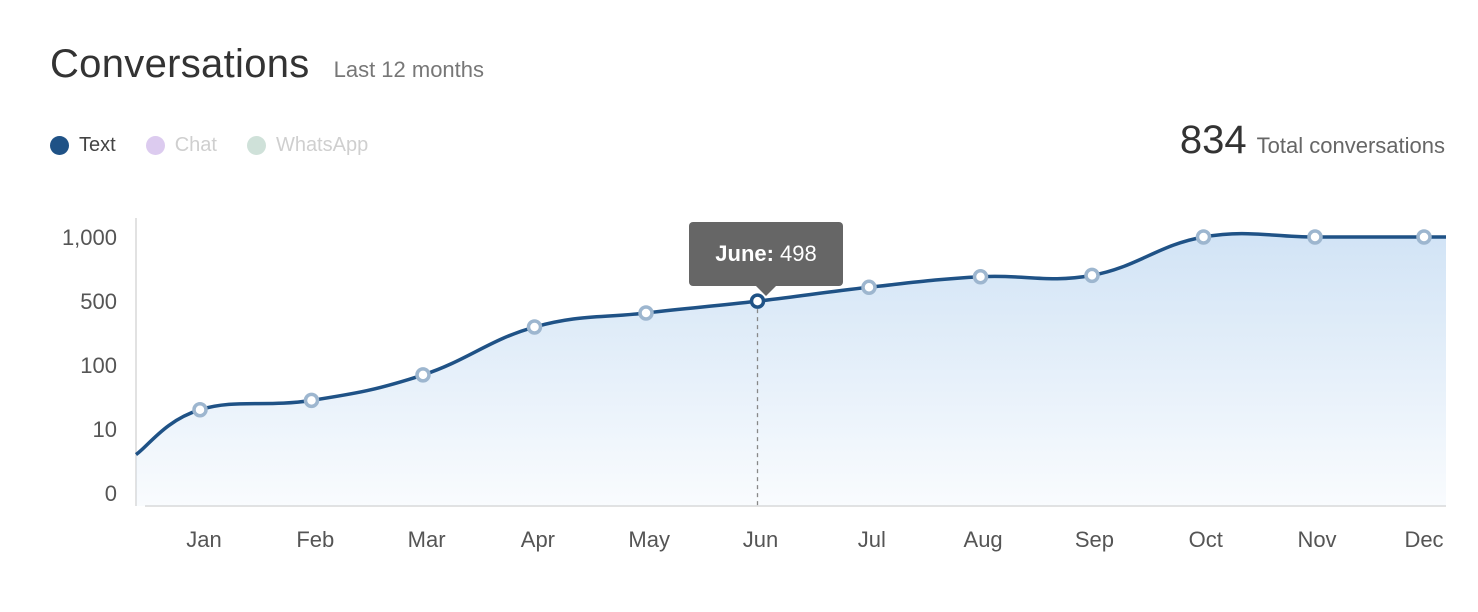 The height and width of the screenshot is (612, 1478). Describe the element at coordinates (98, 301) in the screenshot. I see `y-tick-label: 500` at that location.